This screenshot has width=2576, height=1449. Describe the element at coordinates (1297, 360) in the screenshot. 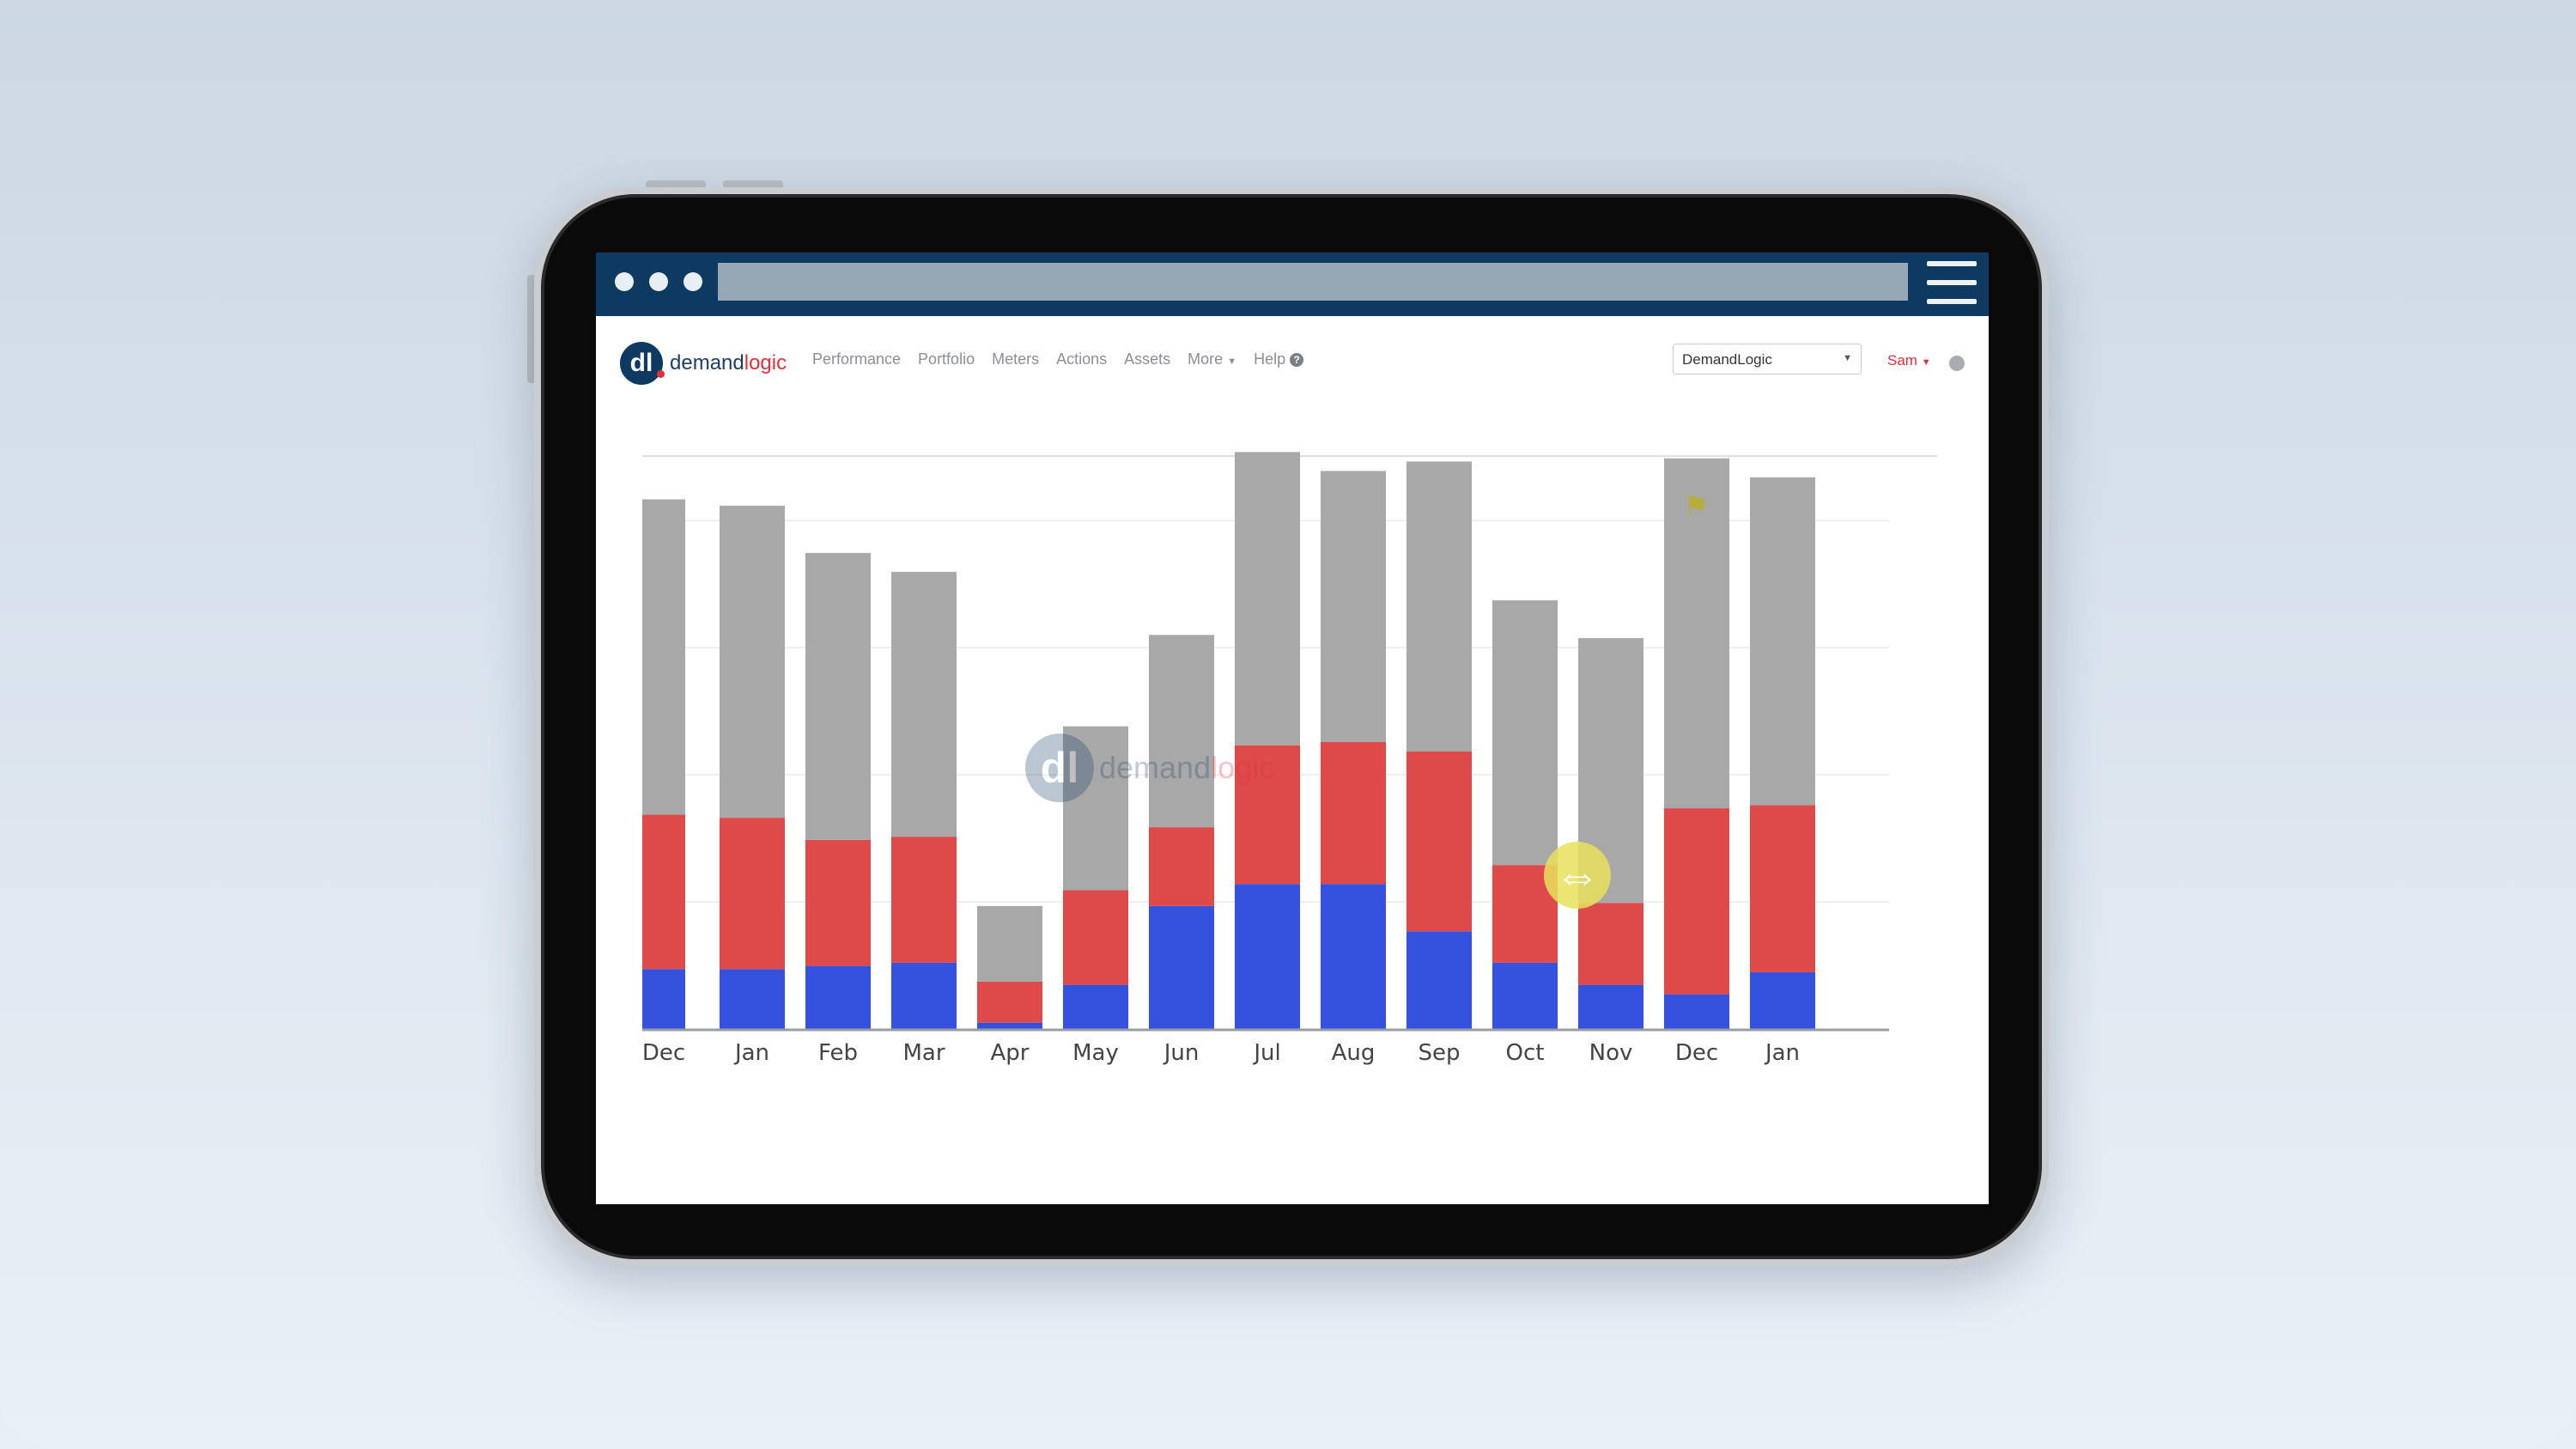

I see `help-icon: ?` at that location.